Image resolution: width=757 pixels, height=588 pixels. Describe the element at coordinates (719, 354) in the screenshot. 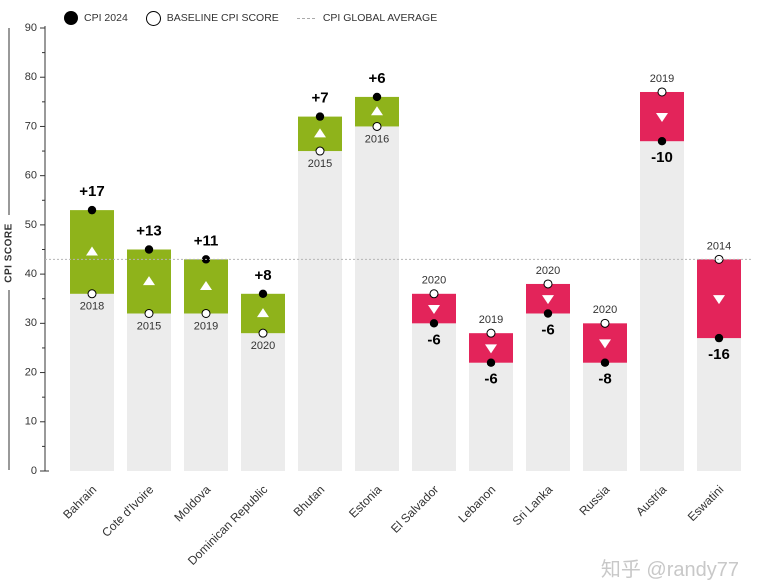

I see `change-label: -16` at that location.